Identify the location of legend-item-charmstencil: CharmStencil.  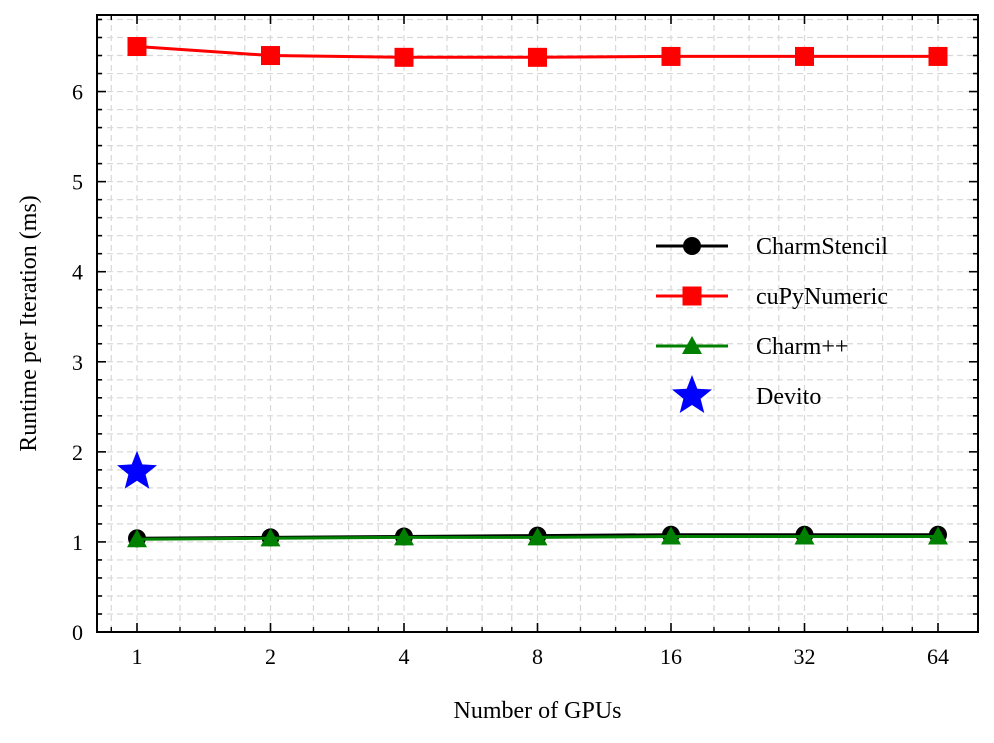
(772, 247).